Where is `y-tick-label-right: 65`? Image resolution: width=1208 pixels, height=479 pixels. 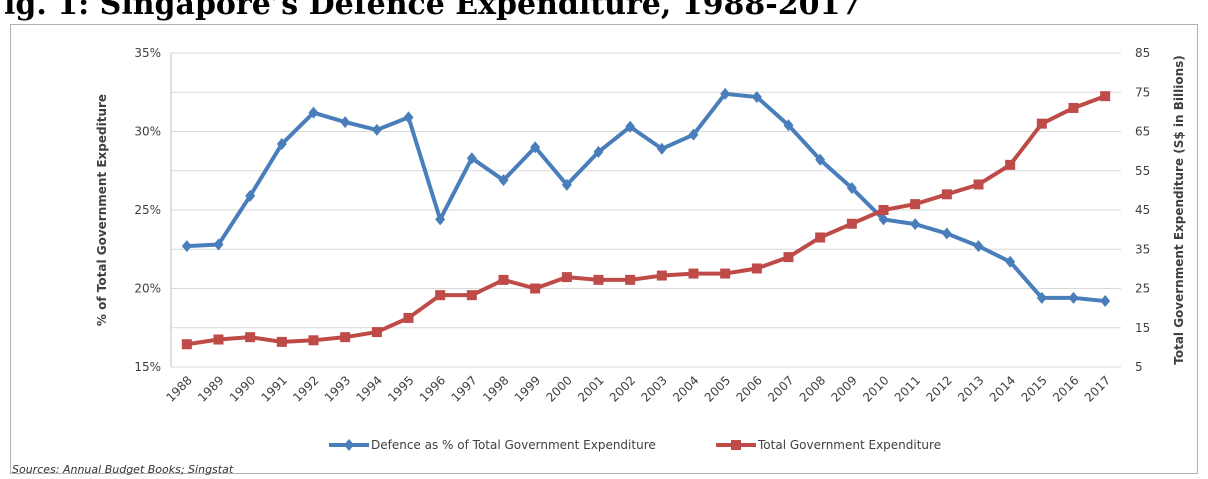
y-tick-label-right: 65 is located at coordinates (1142, 132).